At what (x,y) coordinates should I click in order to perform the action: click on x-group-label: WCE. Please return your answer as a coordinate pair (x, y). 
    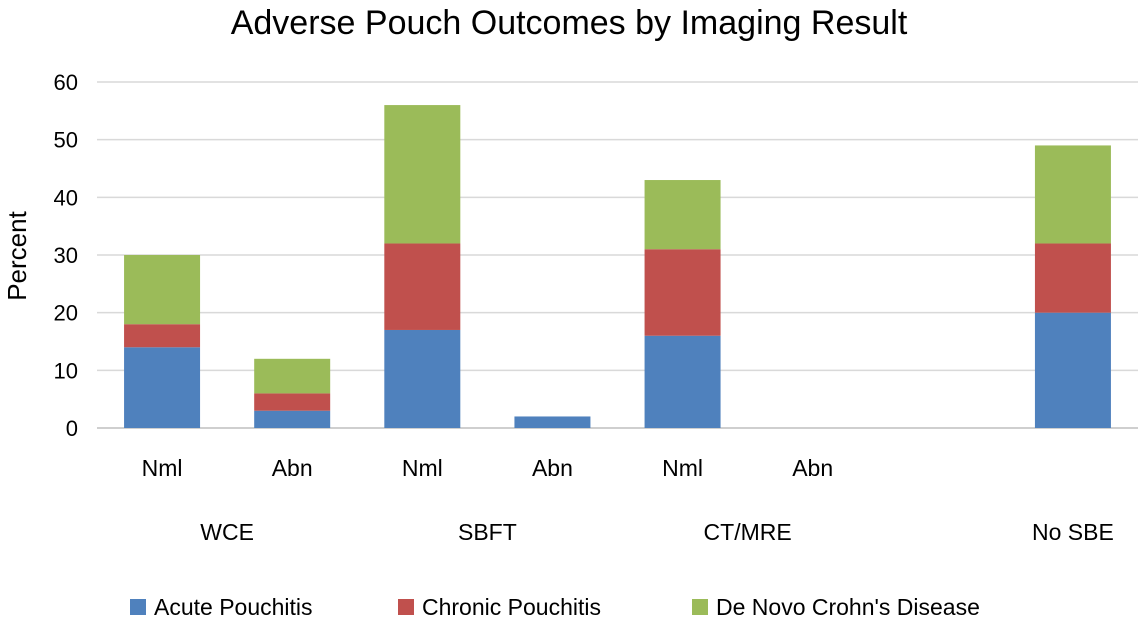
    Looking at the image, I should click on (227, 532).